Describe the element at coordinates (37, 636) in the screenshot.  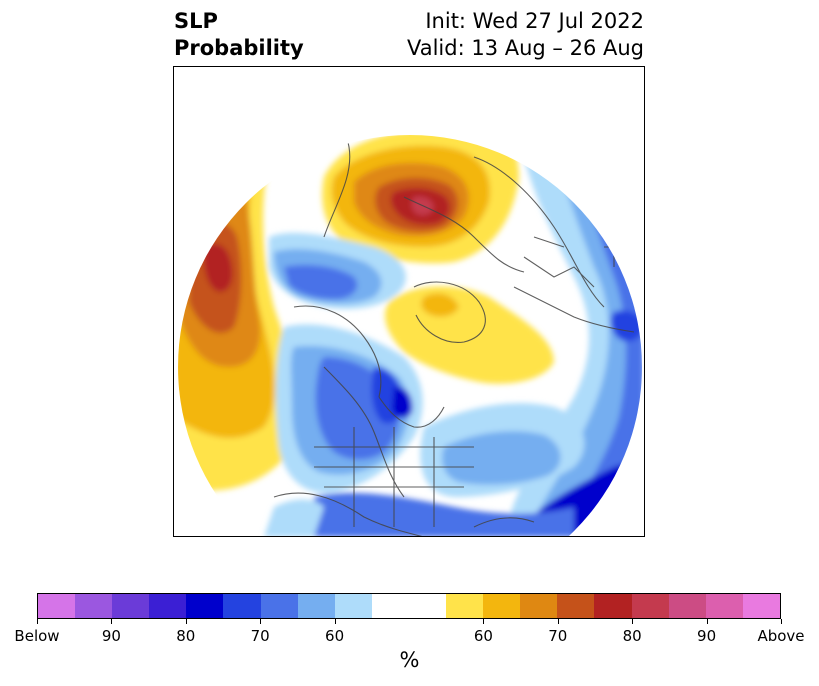
I see `colorbar-tick-label: Below` at that location.